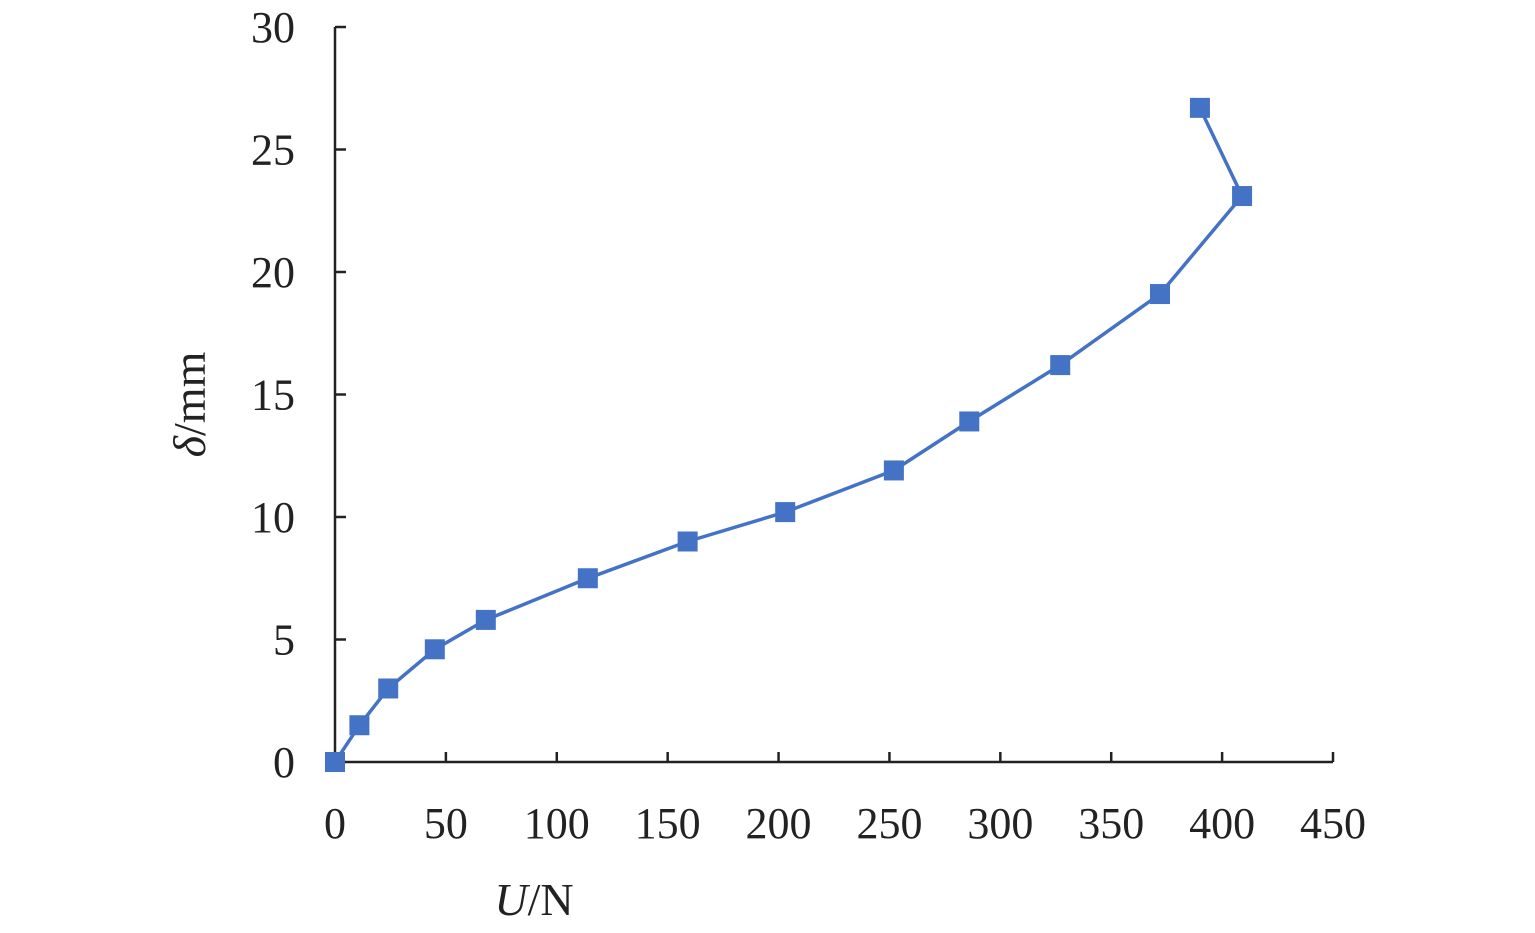  I want to click on x-ticks: 0 50 100 150 200 250 300 350 400 450, so click(845, 800).